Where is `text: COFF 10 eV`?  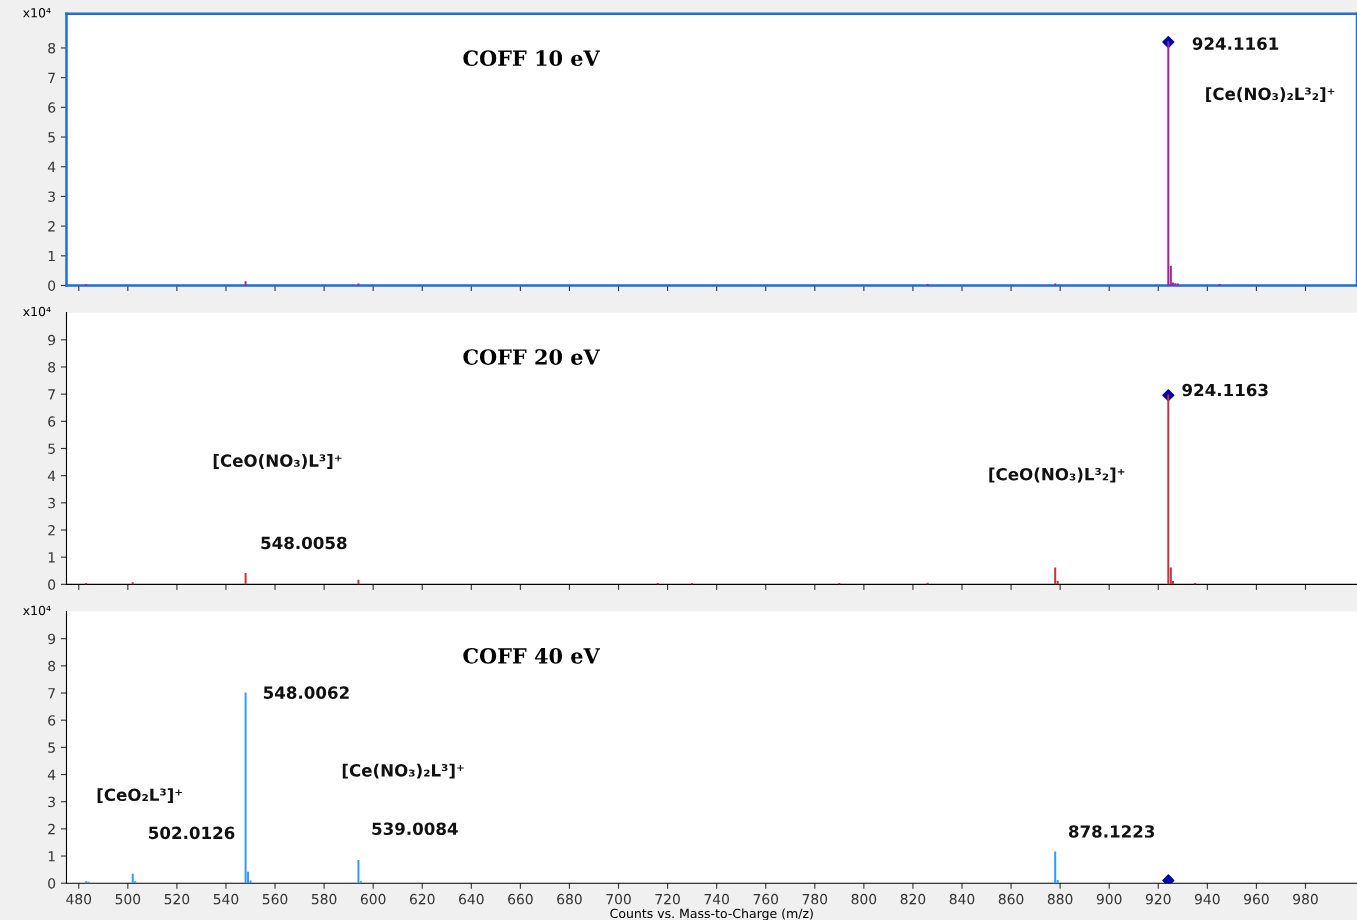
text: COFF 10 eV is located at coordinates (531, 58).